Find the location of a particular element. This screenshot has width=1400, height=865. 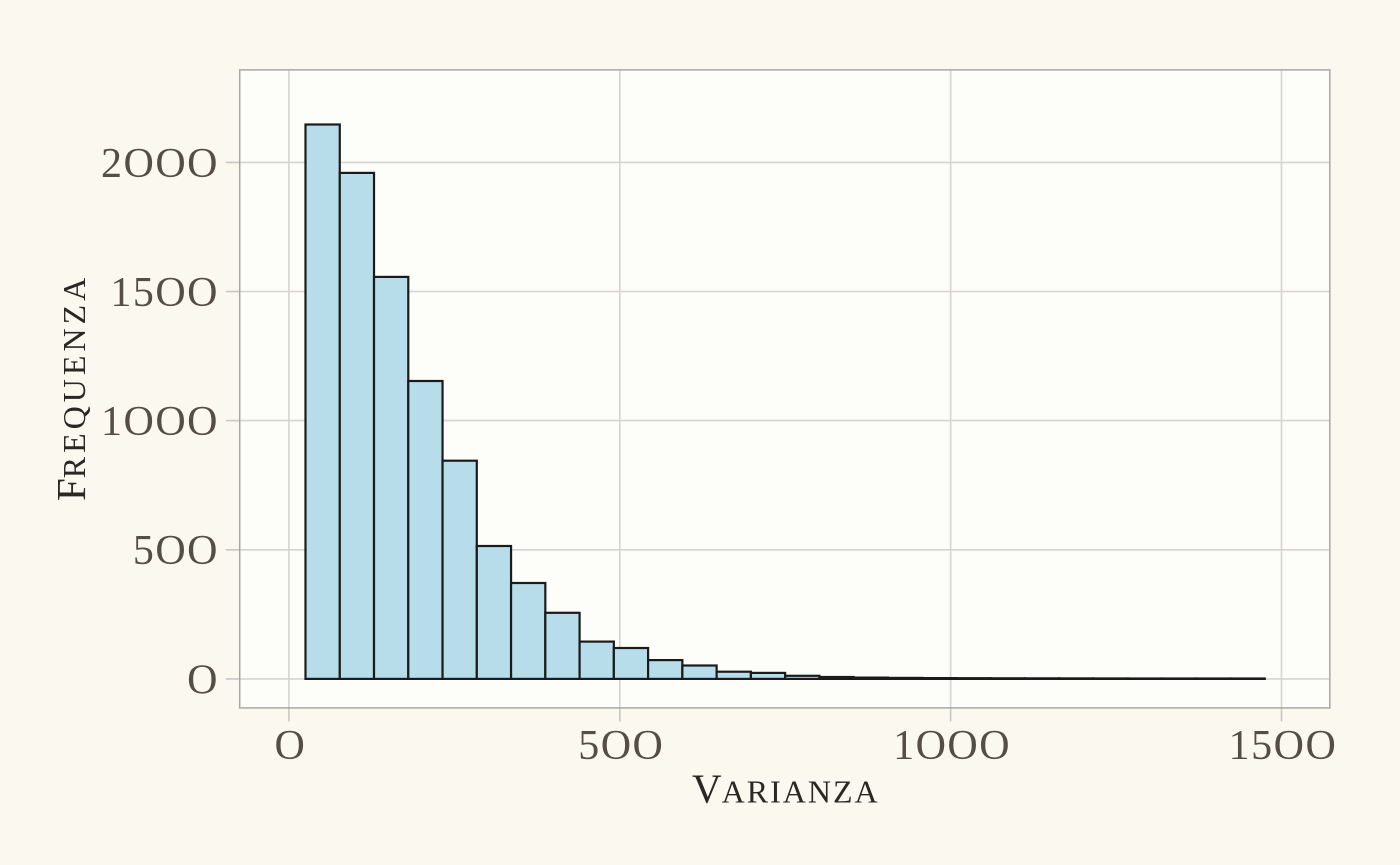

svg-text: VARIANZA is located at coordinates (786, 789).